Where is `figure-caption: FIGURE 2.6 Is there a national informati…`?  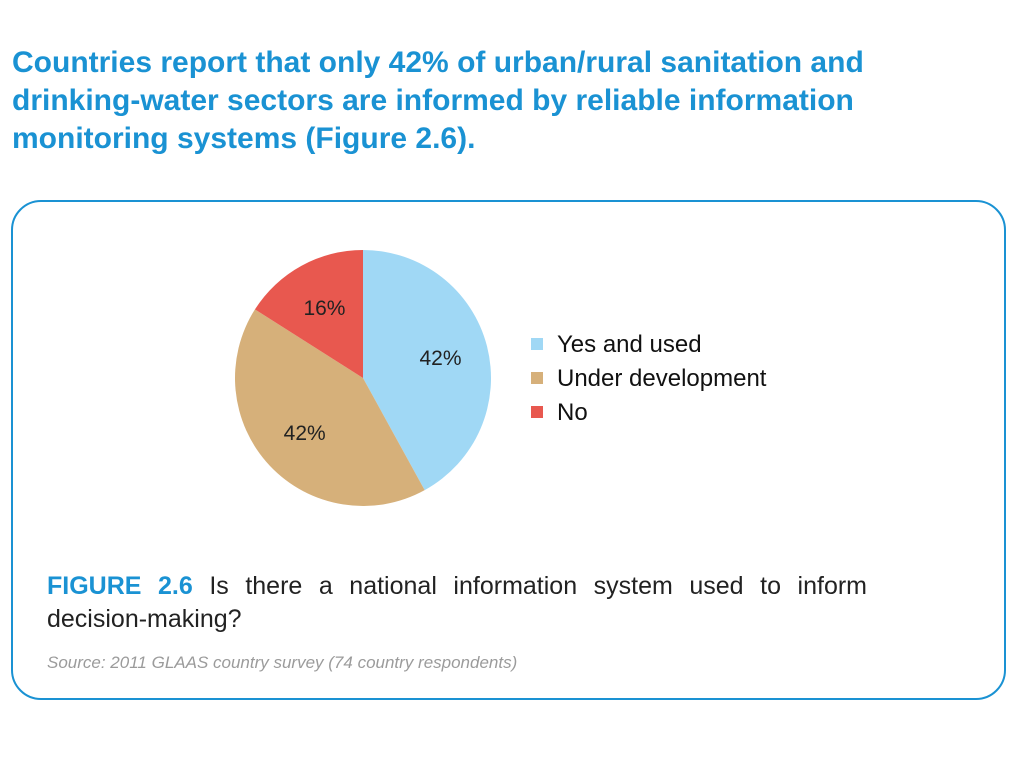
figure-caption: FIGURE 2.6 Is there a national informati… is located at coordinates (457, 603).